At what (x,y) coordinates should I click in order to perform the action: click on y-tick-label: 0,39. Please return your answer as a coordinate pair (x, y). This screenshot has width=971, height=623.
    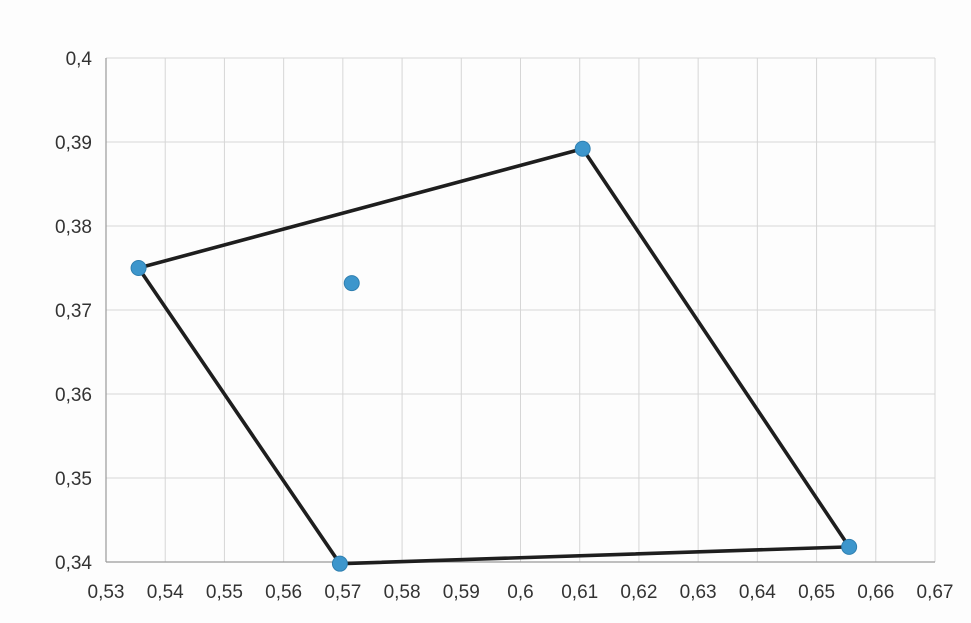
    Looking at the image, I should click on (73, 143).